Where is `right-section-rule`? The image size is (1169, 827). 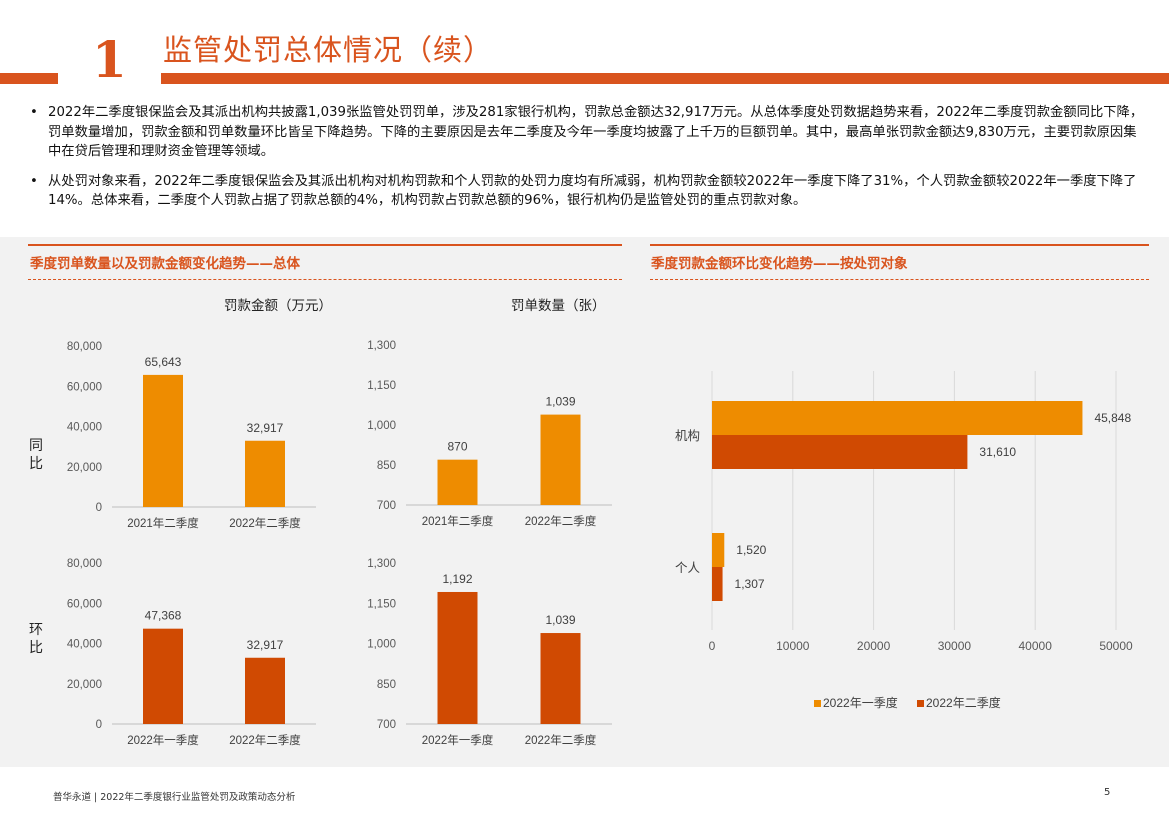
right-section-rule is located at coordinates (899, 245).